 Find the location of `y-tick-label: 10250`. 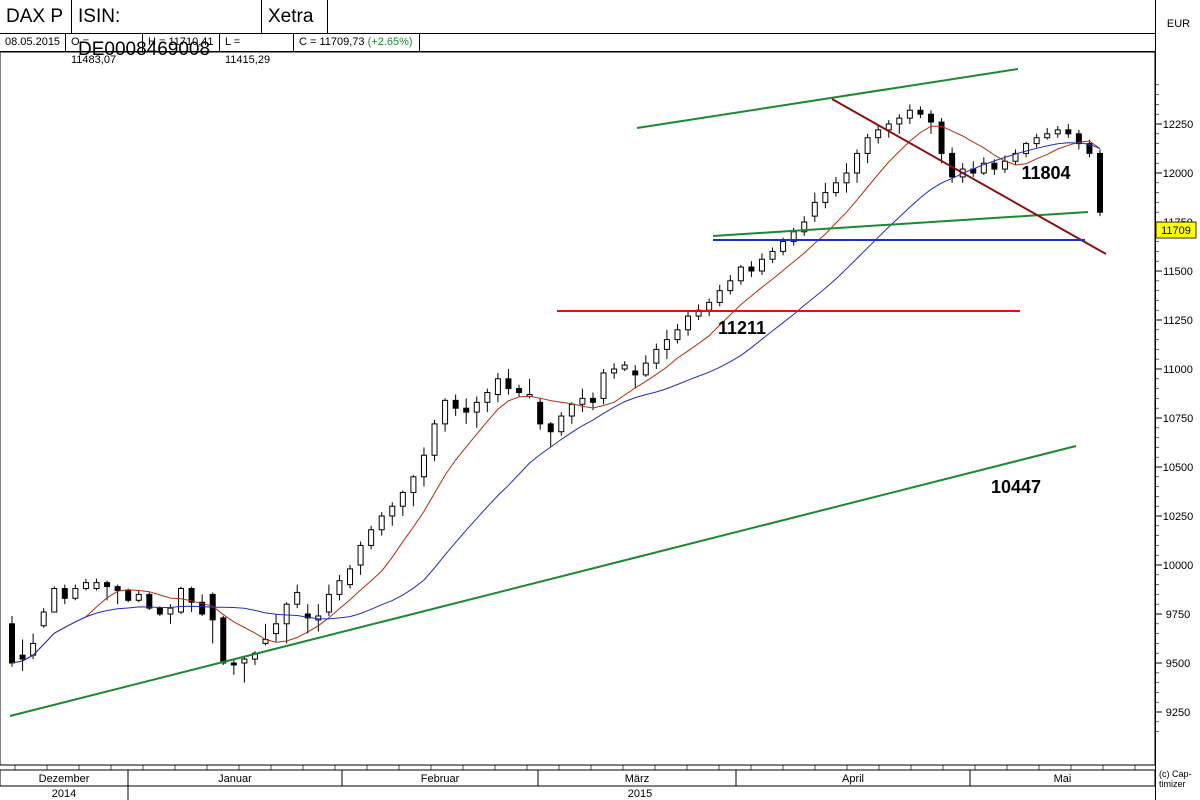

y-tick-label: 10250 is located at coordinates (1178, 517).